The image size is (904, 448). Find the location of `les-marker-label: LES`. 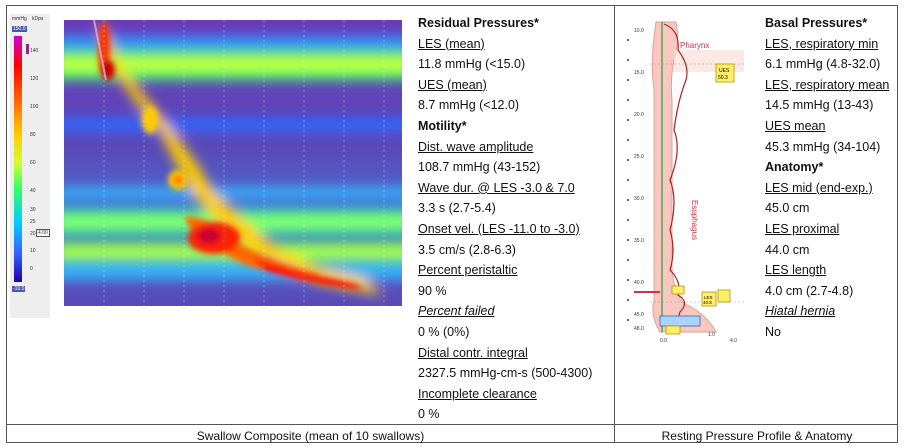

les-marker-label: LES is located at coordinates (708, 297).